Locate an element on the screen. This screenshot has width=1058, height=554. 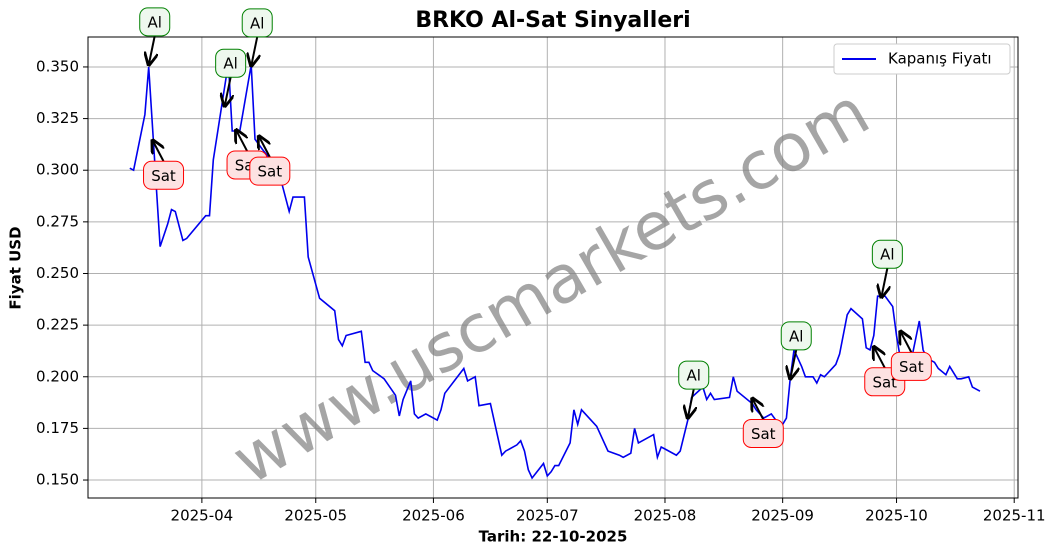
x-tick-label: 2025-09 is located at coordinates (782, 516).